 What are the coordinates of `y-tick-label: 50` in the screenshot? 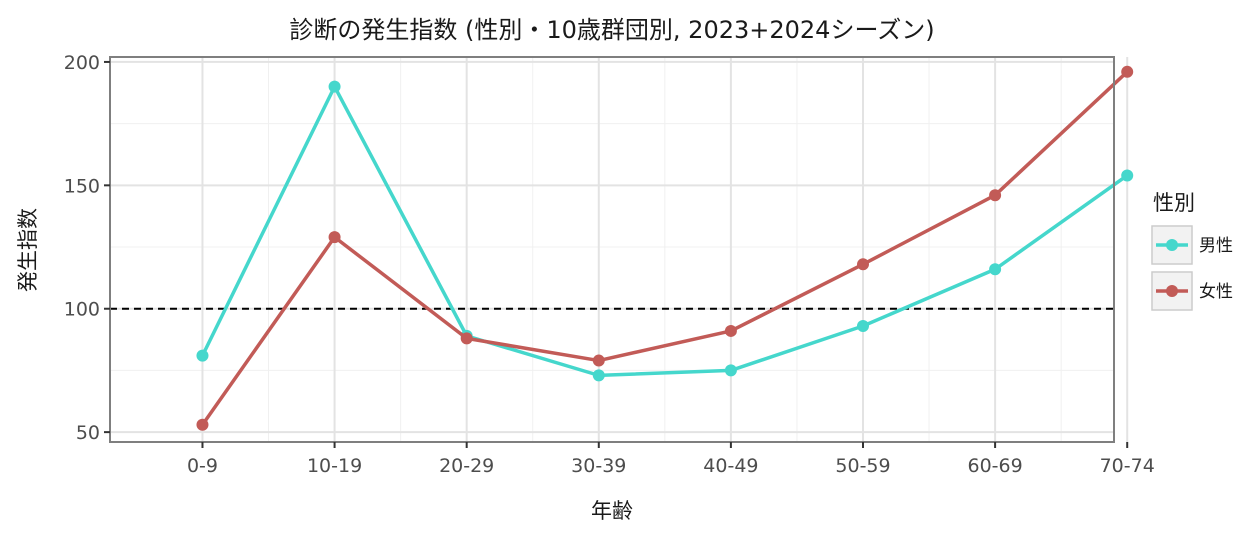 It's located at (88, 433).